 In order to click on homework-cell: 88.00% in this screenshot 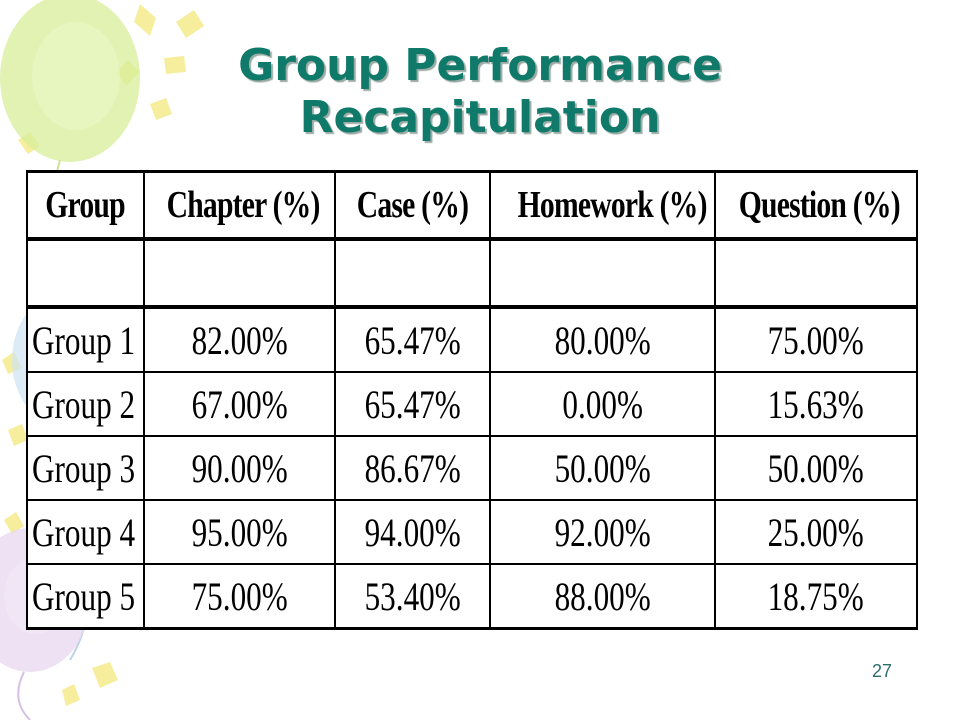, I will do `click(602, 596)`.